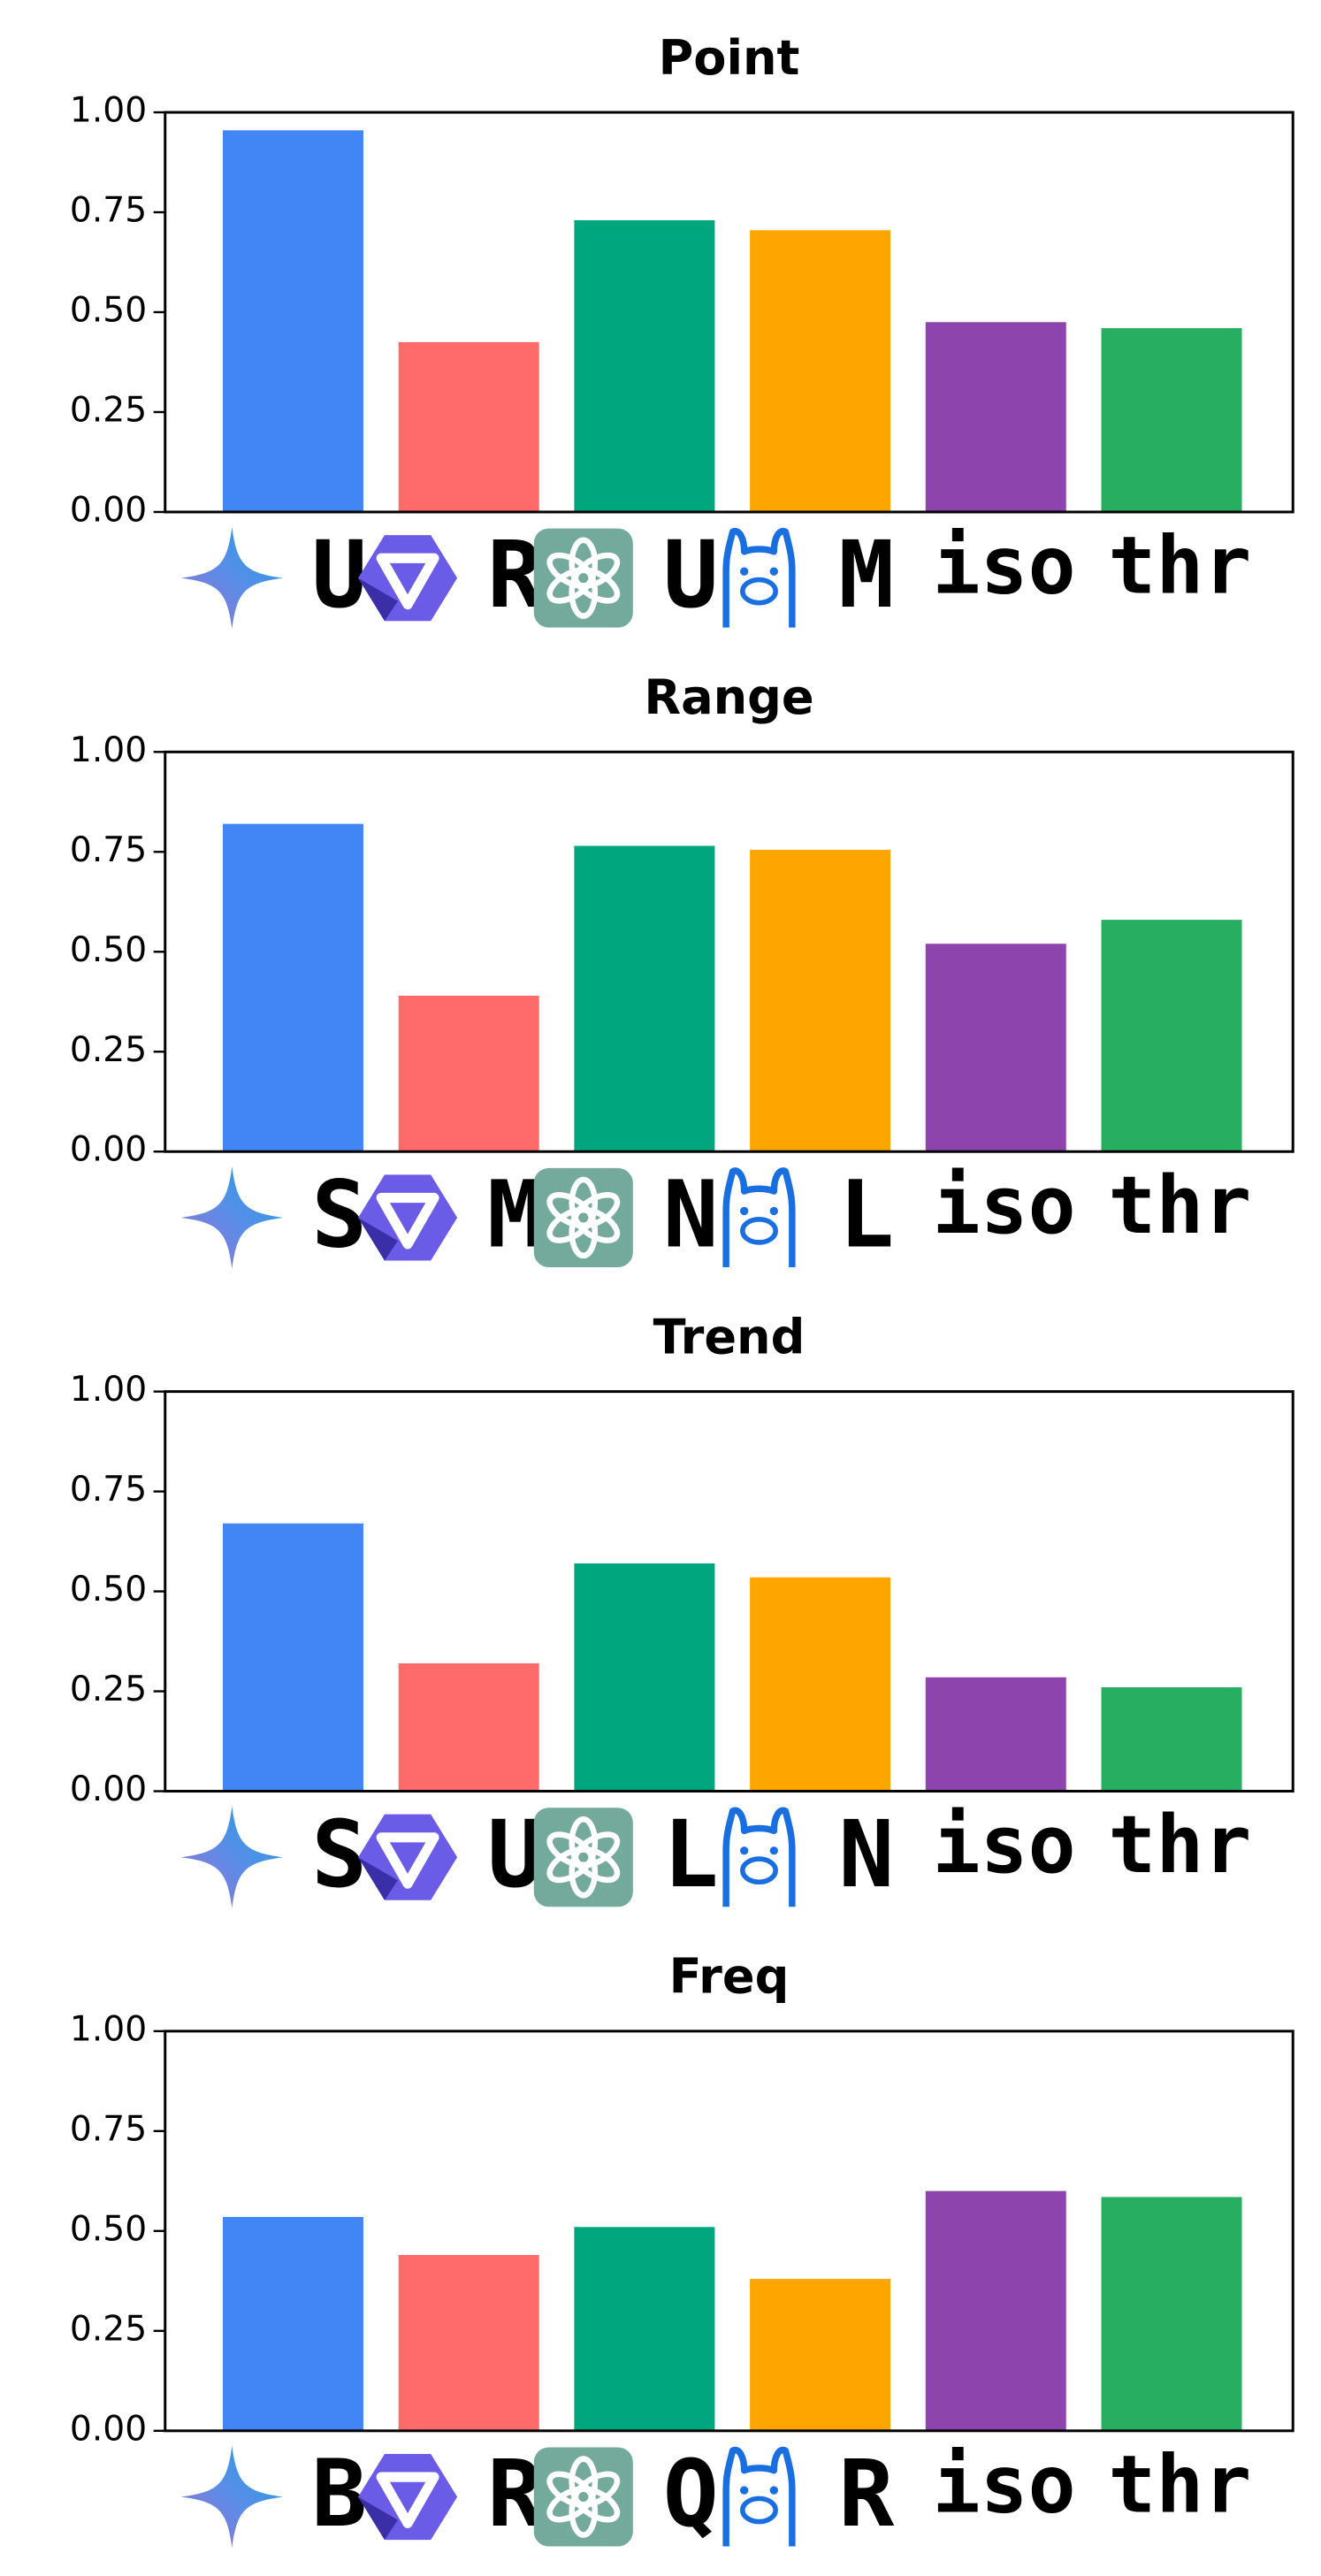  I want to click on x-tick-label: M, so click(515, 1214).